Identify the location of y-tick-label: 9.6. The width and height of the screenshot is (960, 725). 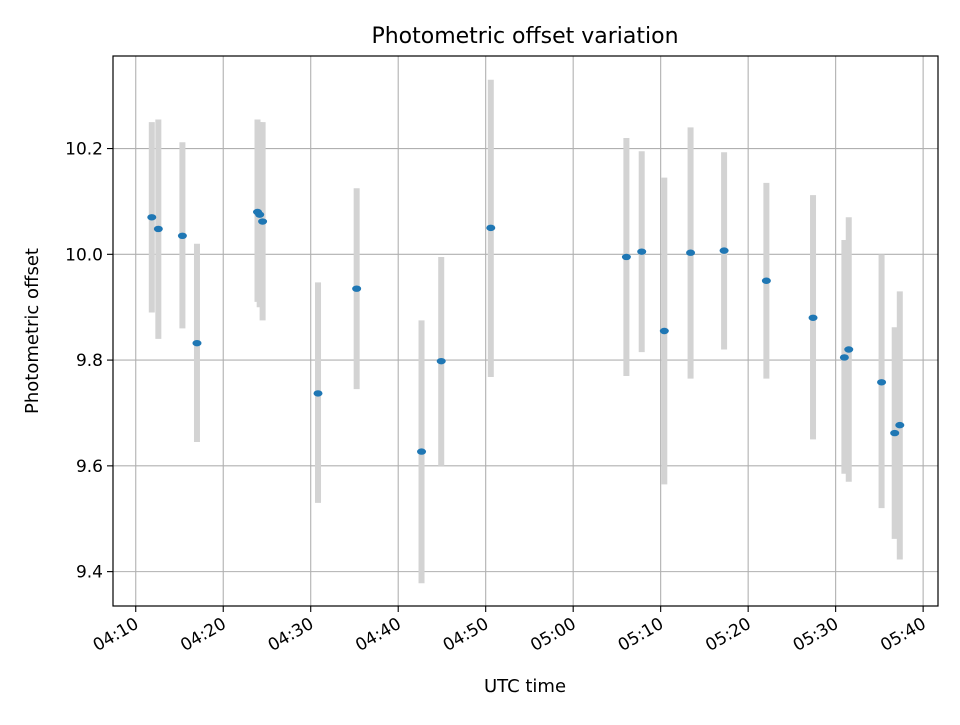
(89, 467).